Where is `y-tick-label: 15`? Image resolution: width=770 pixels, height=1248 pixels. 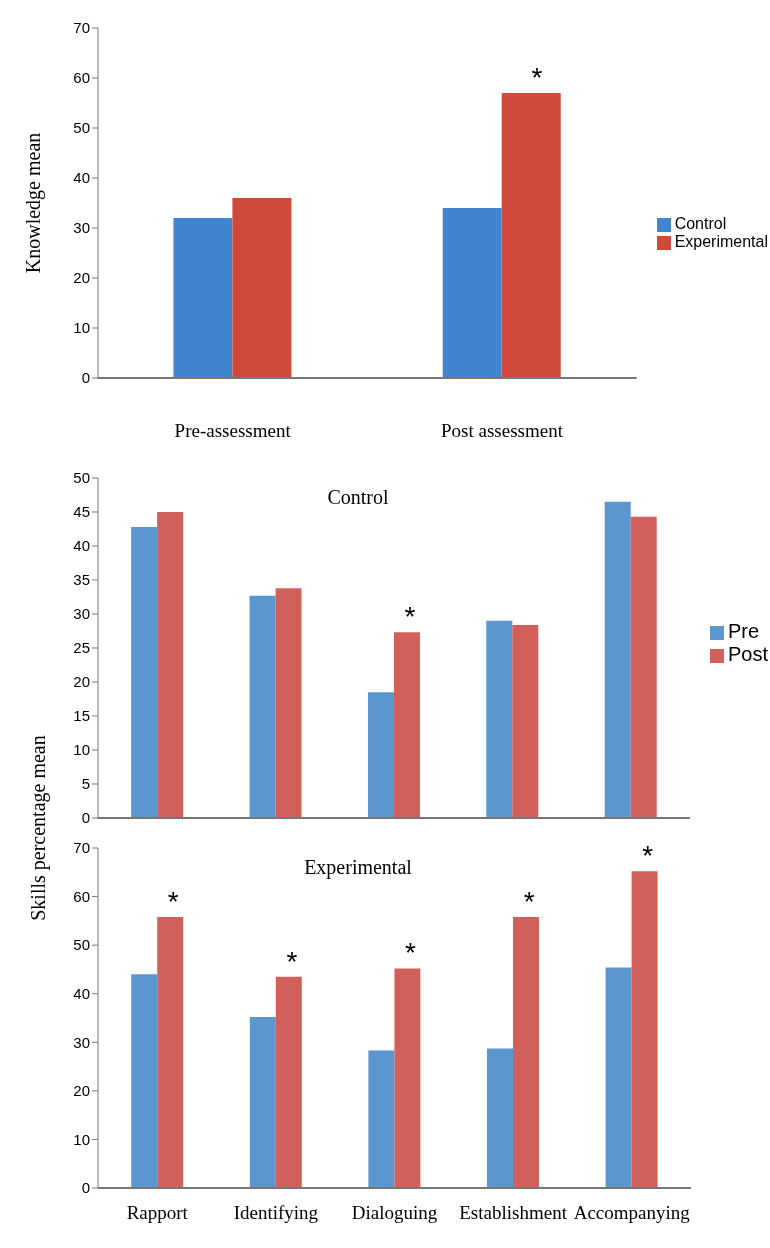 y-tick-label: 15 is located at coordinates (81, 716).